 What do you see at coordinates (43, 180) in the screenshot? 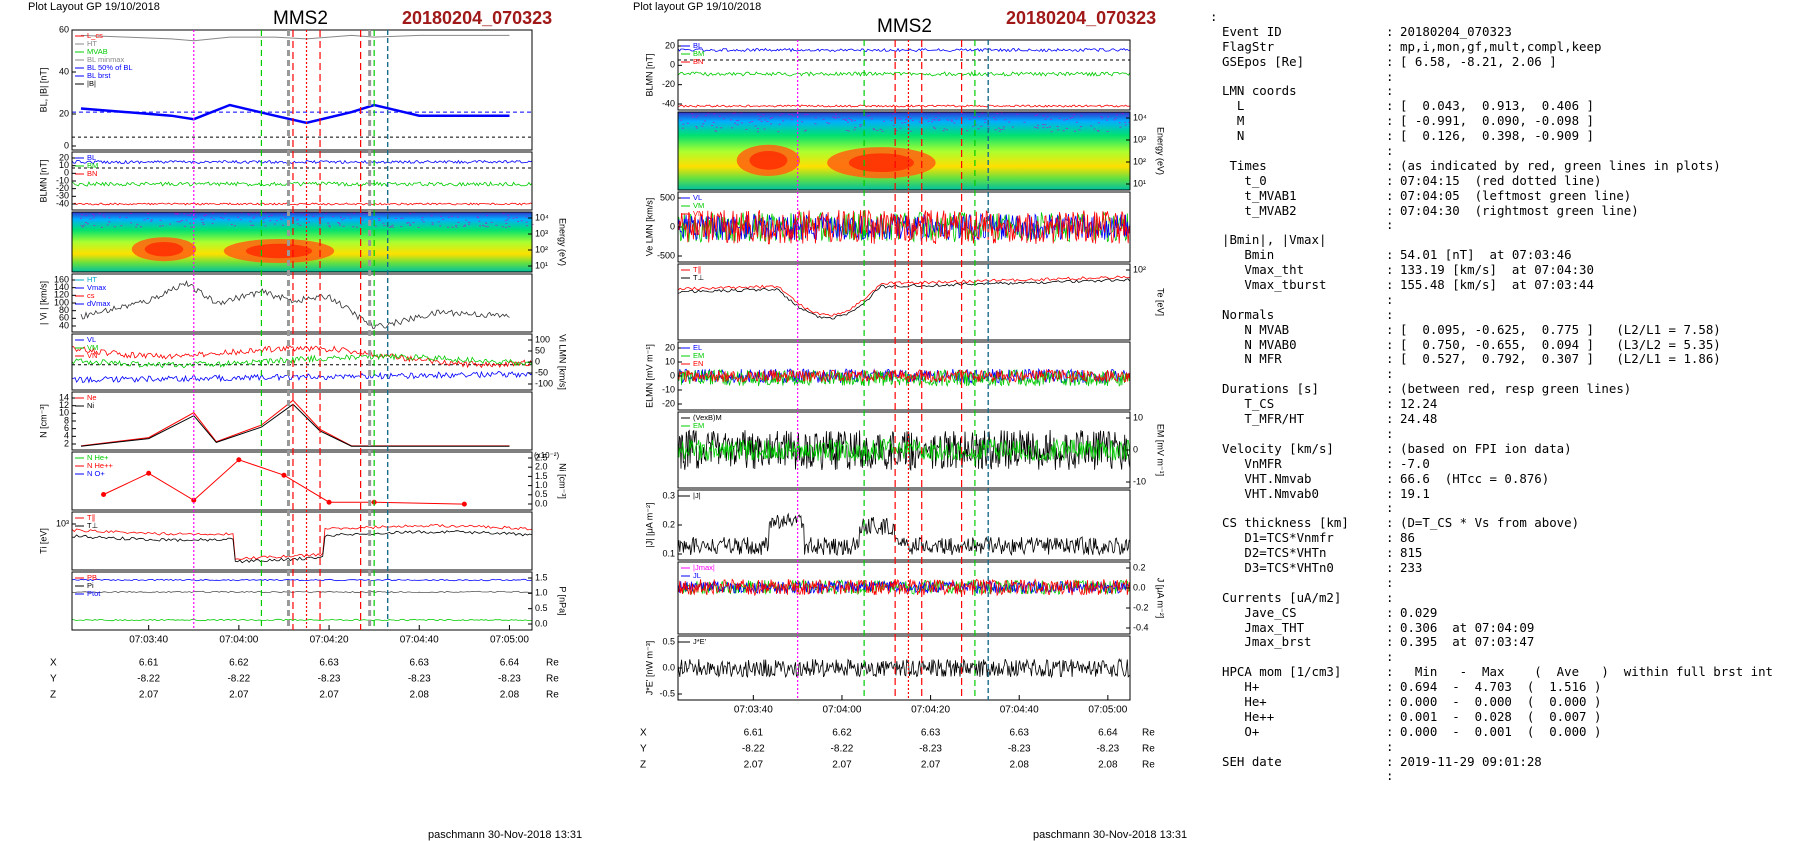
I see `axis-label: BLMN [nT]` at bounding box center [43, 180].